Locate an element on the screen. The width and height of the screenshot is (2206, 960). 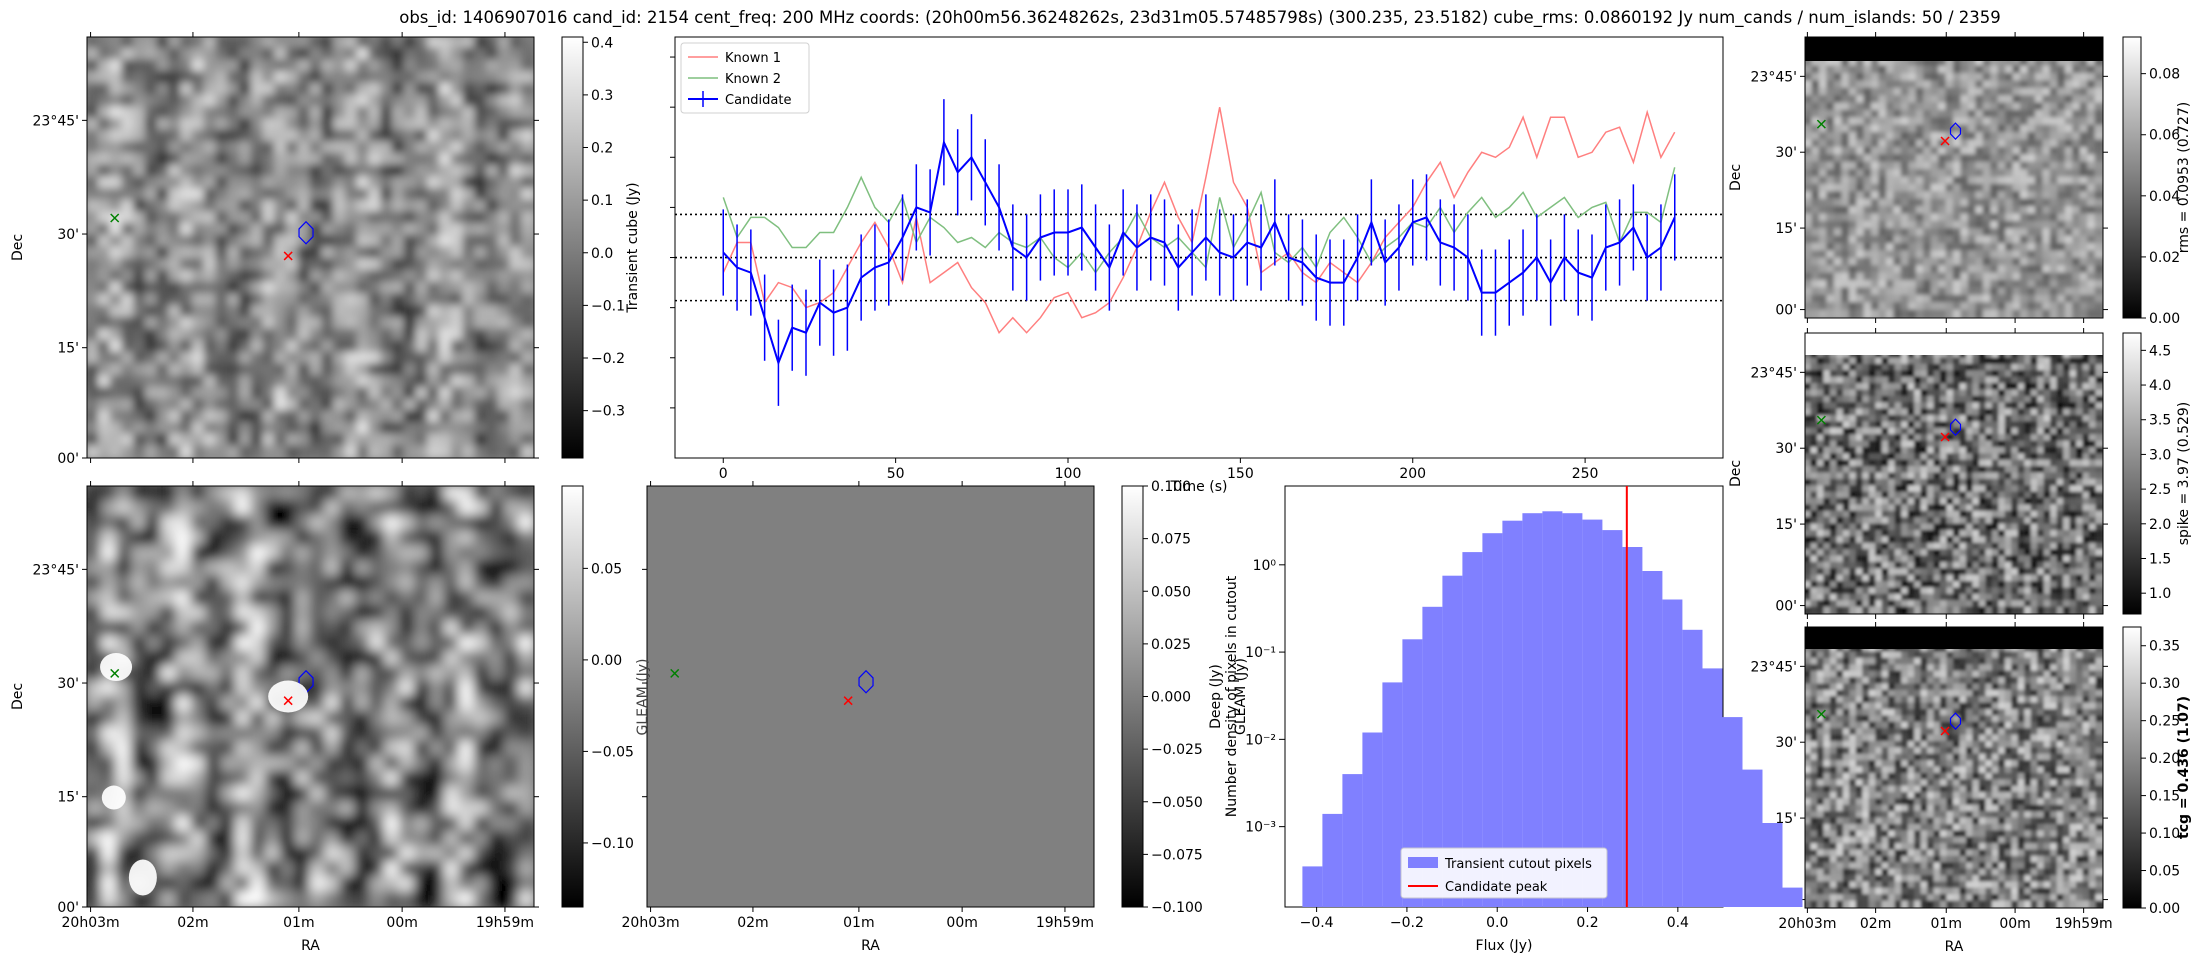
colorbar-tick-label: 0.00 is located at coordinates (606, 661).